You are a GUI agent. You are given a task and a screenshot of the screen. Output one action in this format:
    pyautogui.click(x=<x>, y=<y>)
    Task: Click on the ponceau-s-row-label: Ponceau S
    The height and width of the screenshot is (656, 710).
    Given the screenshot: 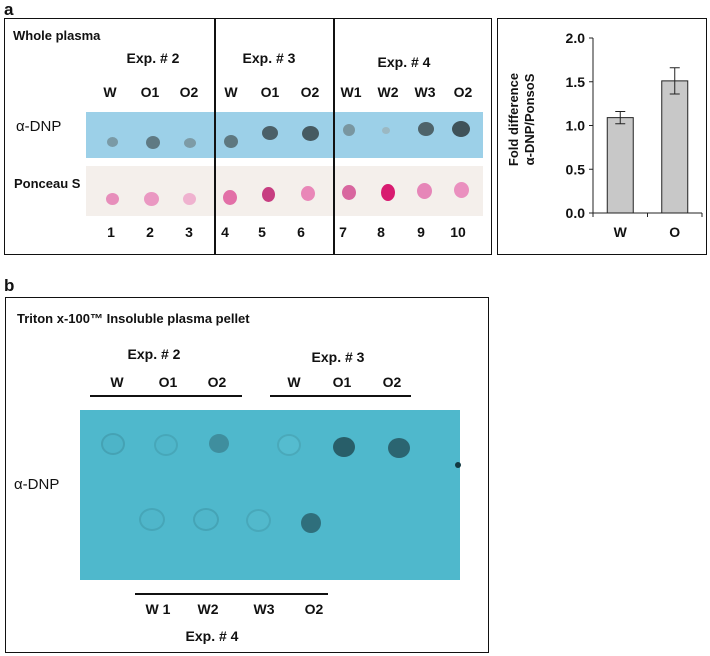 What is the action you would take?
    pyautogui.click(x=47, y=183)
    